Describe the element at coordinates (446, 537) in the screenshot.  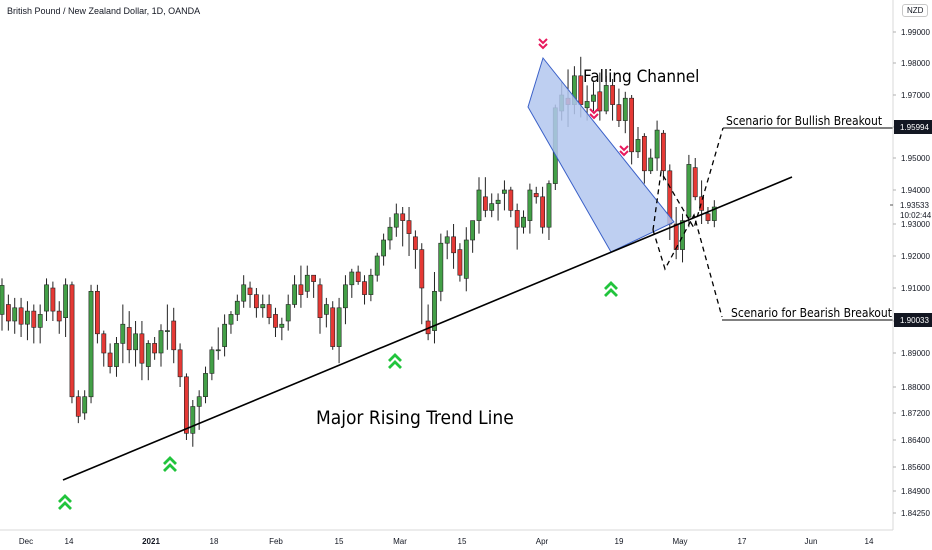
I see `time-axis: Dec 14 2021 18 Feb 15 Mar 15 Apr 19 May 17 Jun 14` at that location.